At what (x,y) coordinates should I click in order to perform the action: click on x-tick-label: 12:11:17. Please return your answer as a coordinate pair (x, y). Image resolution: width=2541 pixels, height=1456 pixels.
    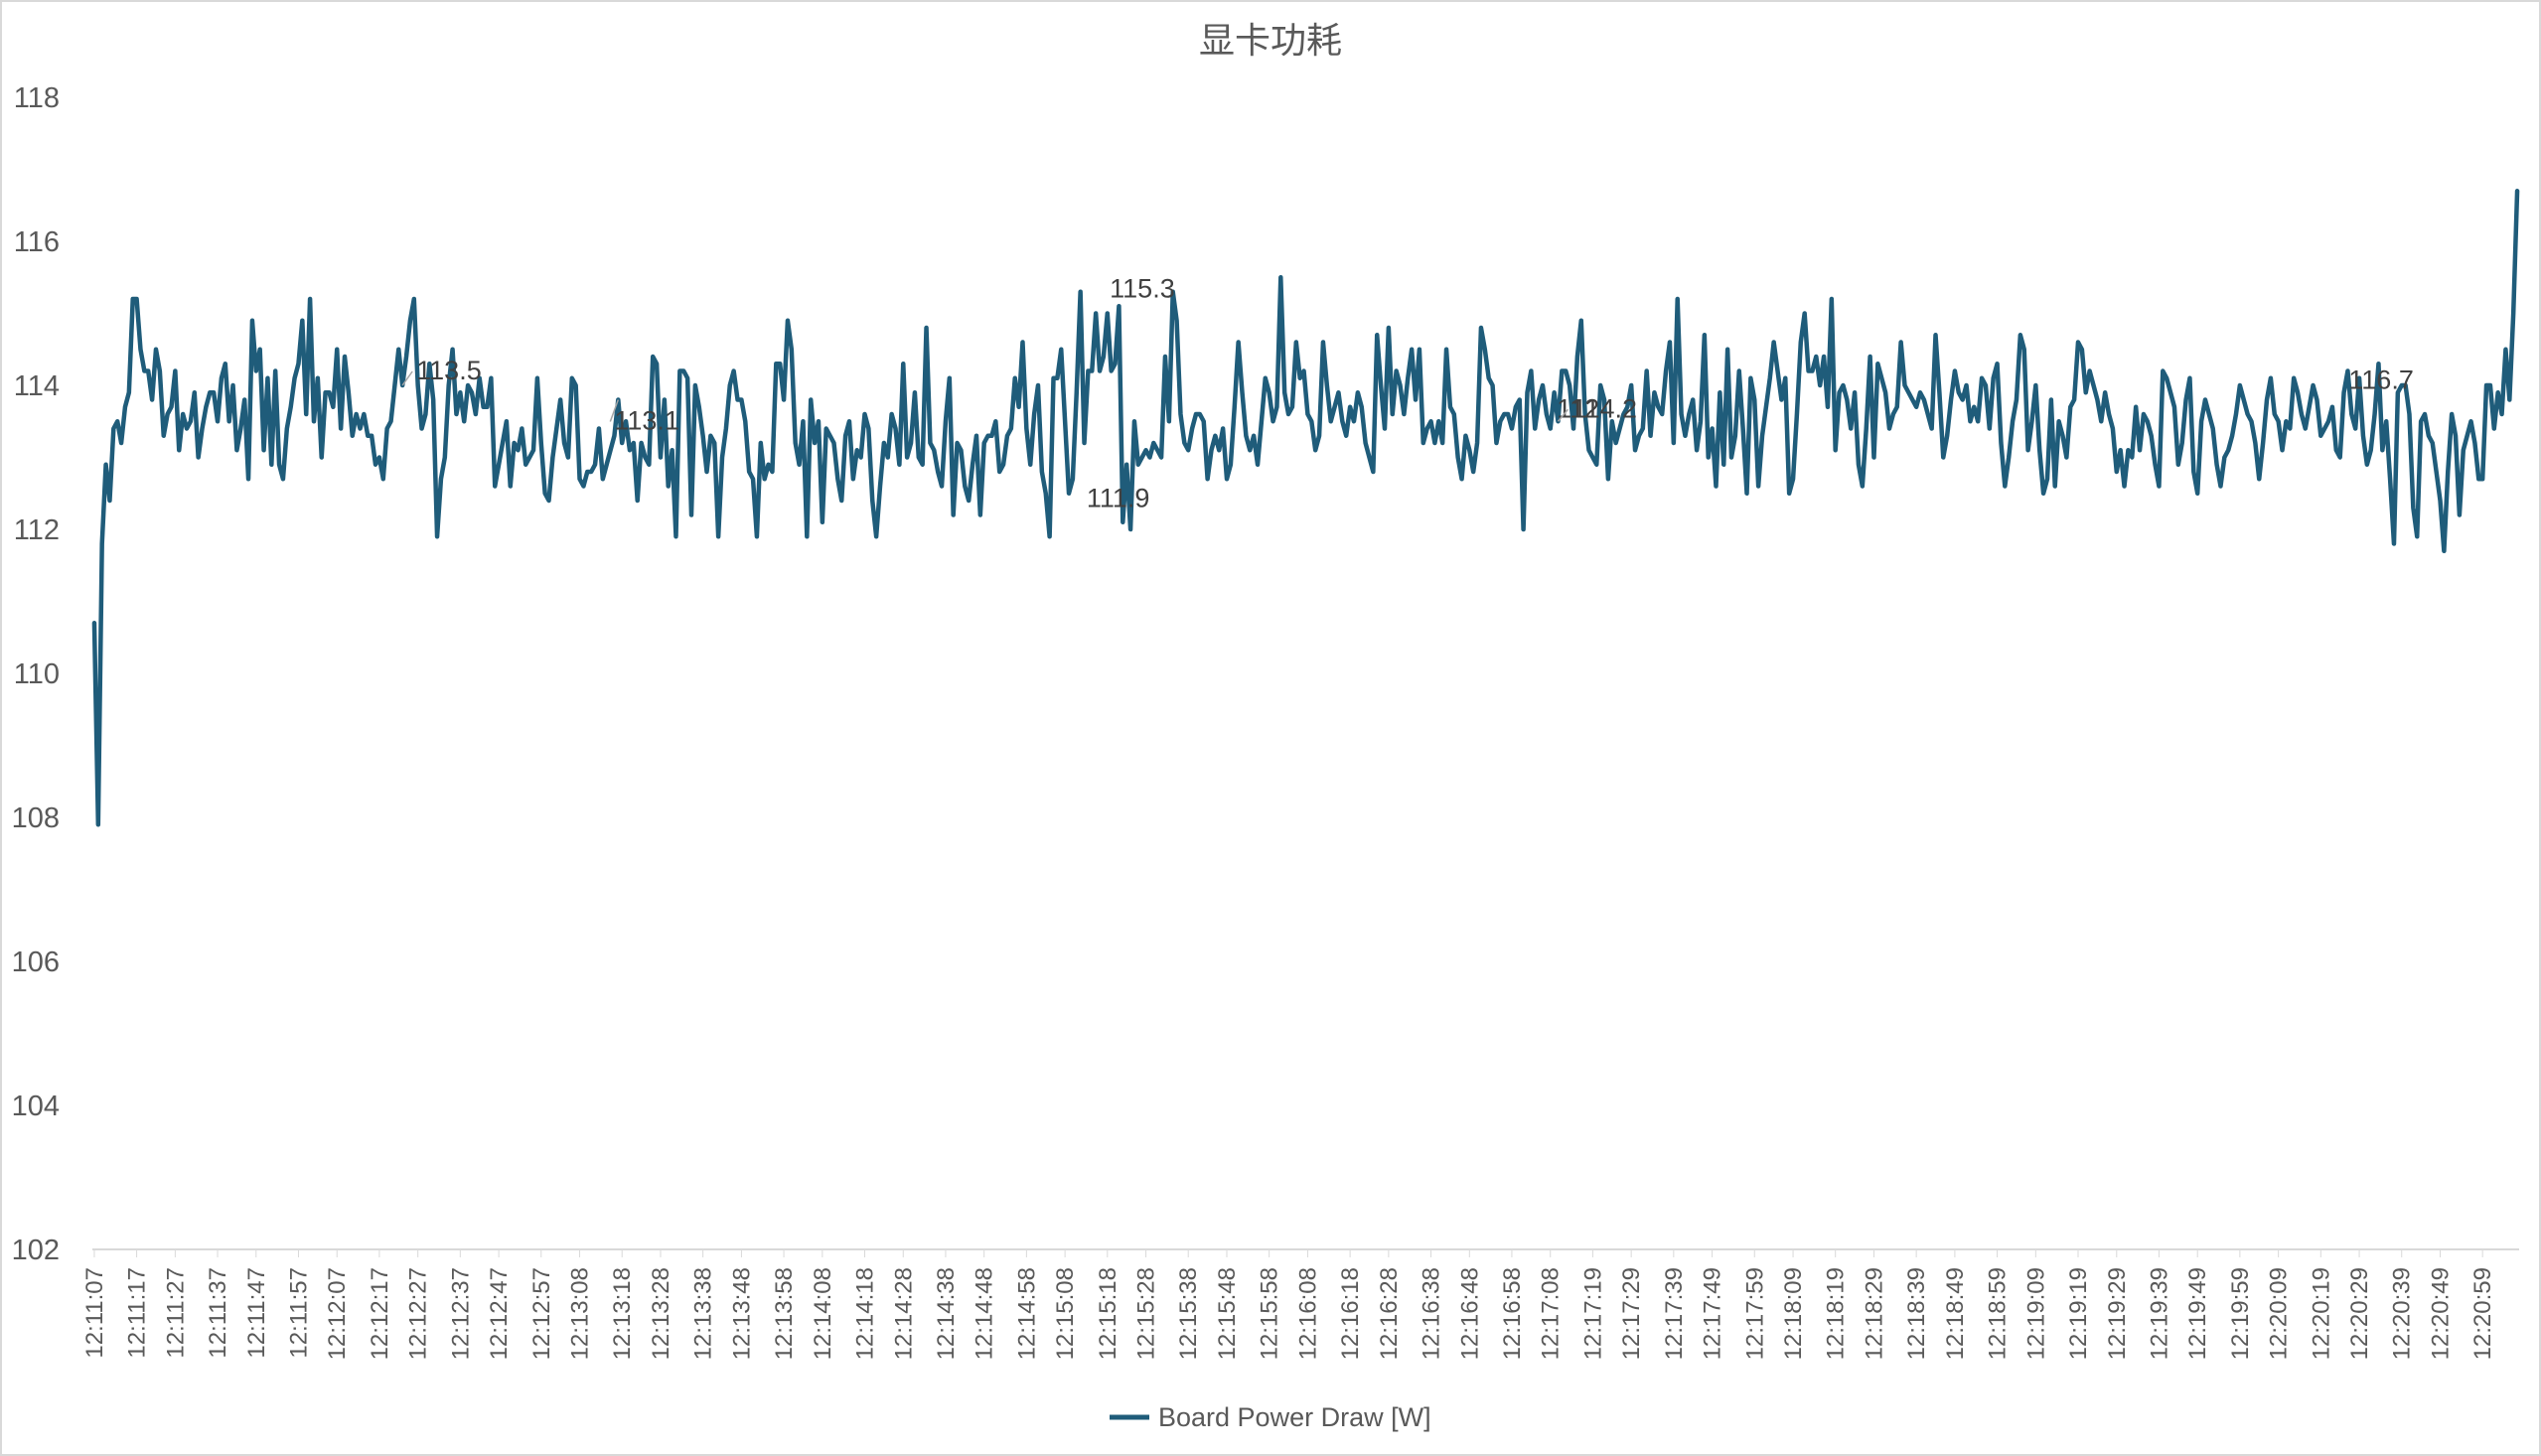
    Looking at the image, I should click on (137, 1313).